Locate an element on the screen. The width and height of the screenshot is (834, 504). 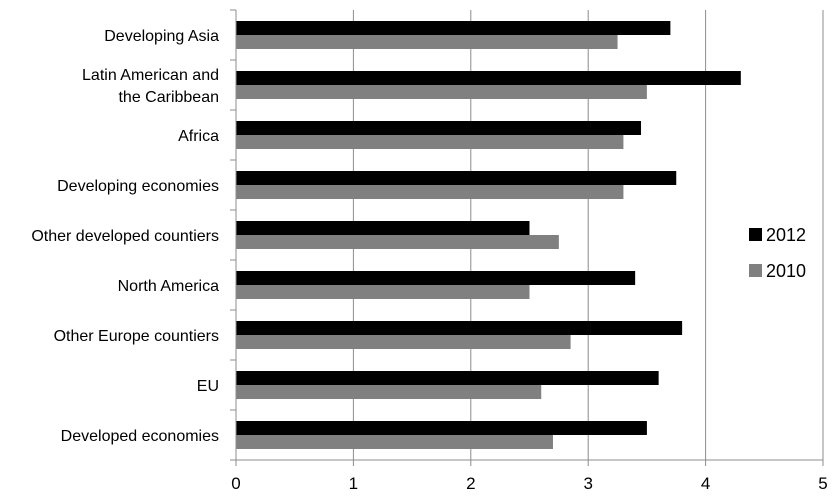
x-tick-label: 5 is located at coordinates (822, 483).